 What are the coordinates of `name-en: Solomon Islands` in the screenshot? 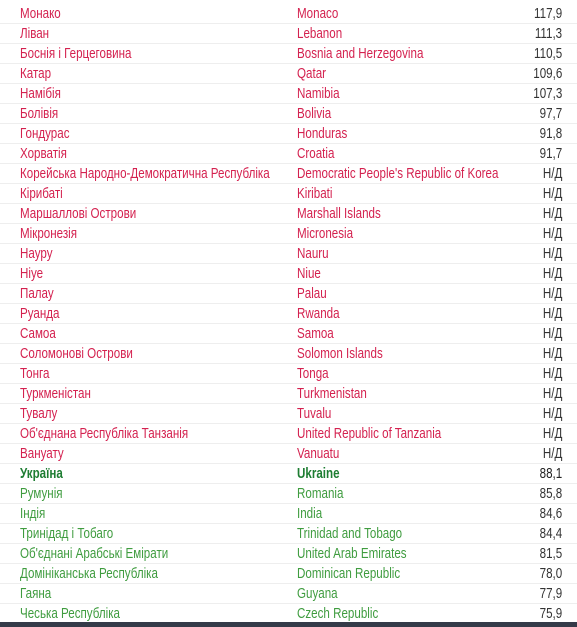 It's located at (340, 354).